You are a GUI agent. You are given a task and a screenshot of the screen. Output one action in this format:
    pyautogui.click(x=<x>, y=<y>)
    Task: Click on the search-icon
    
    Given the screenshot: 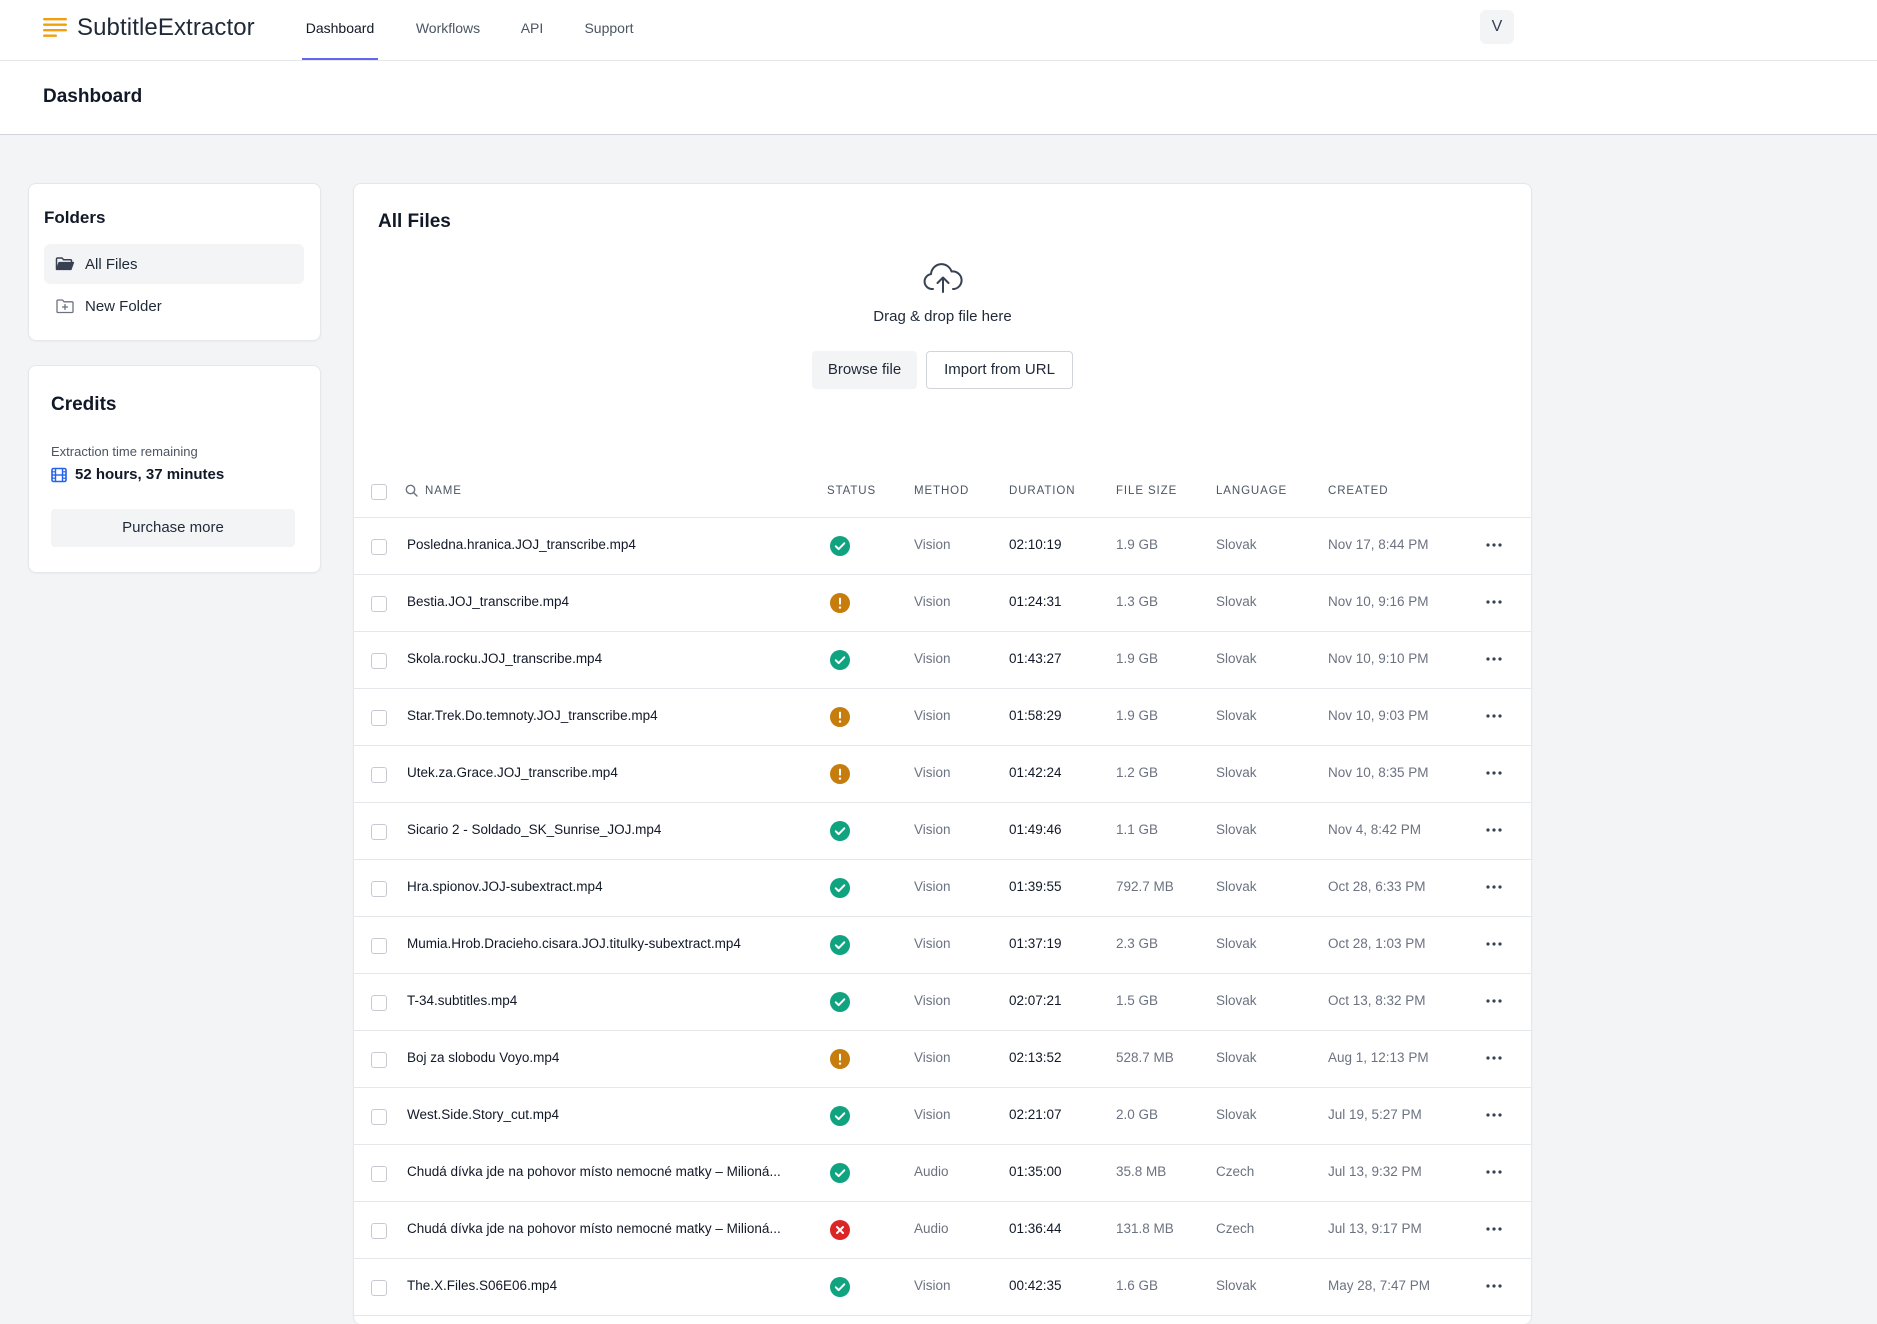 What is the action you would take?
    pyautogui.click(x=411, y=490)
    